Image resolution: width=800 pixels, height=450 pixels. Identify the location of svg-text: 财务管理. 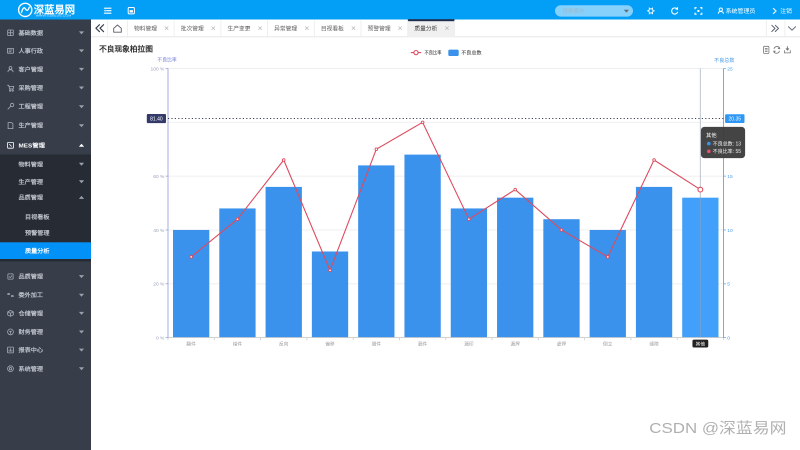
(30, 332).